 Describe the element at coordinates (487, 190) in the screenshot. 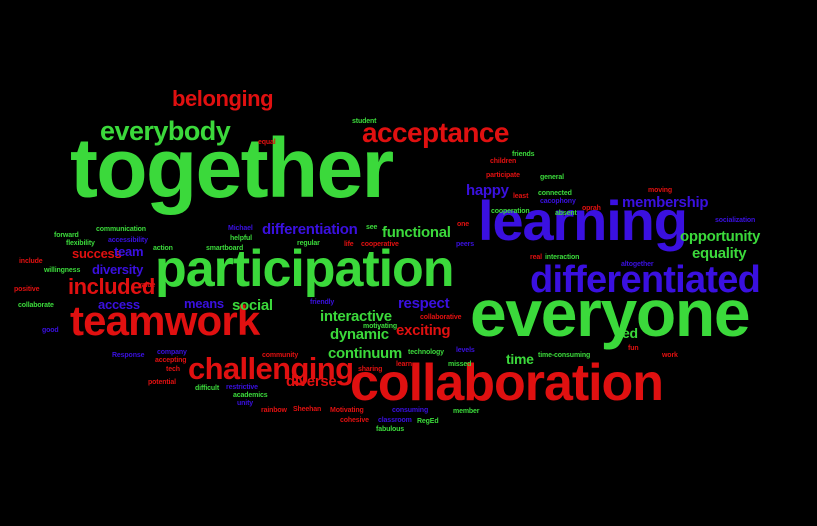

I see `cloud-word: happy` at that location.